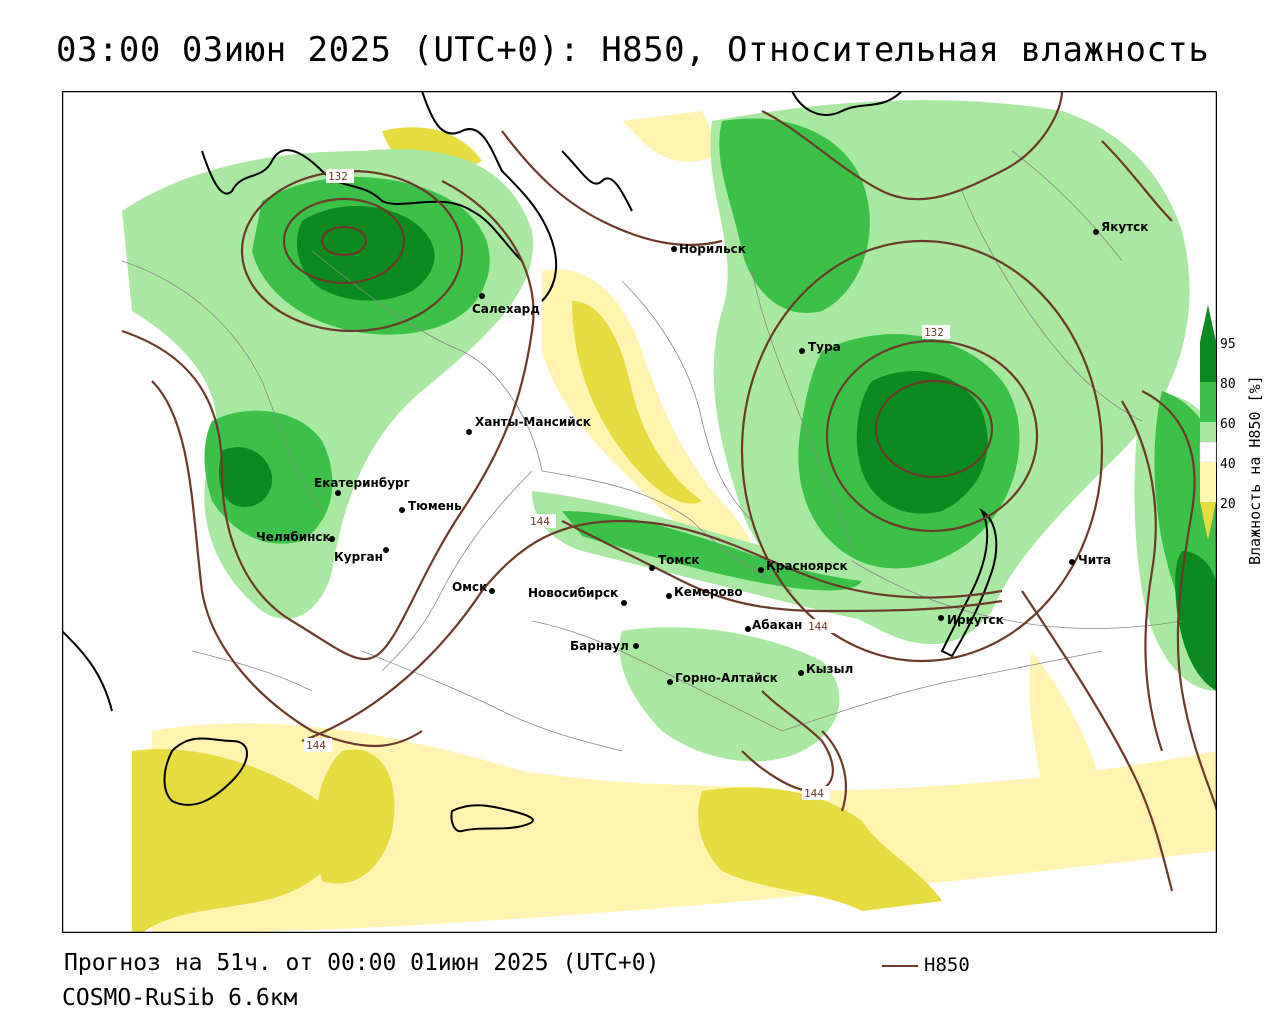 This screenshot has width=1280, height=1024. I want to click on city-label: Томск, so click(679, 560).